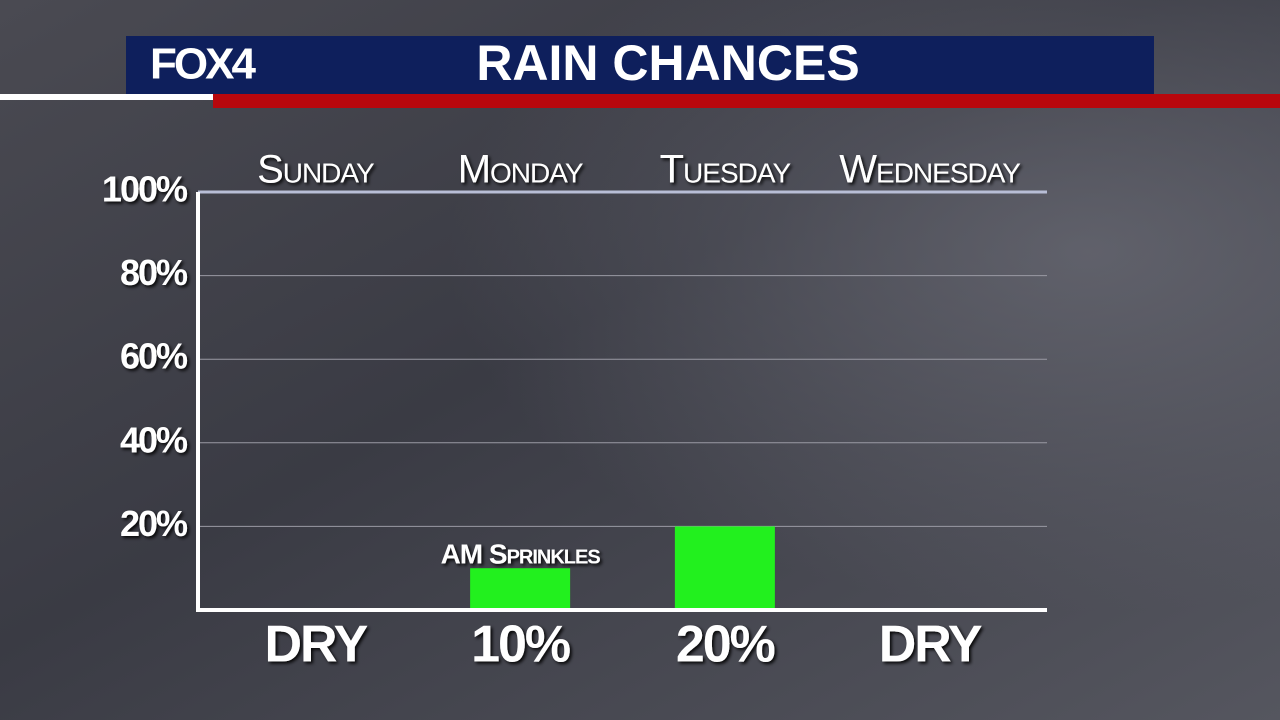  Describe the element at coordinates (521, 170) in the screenshot. I see `x-tick-label: Monday` at that location.